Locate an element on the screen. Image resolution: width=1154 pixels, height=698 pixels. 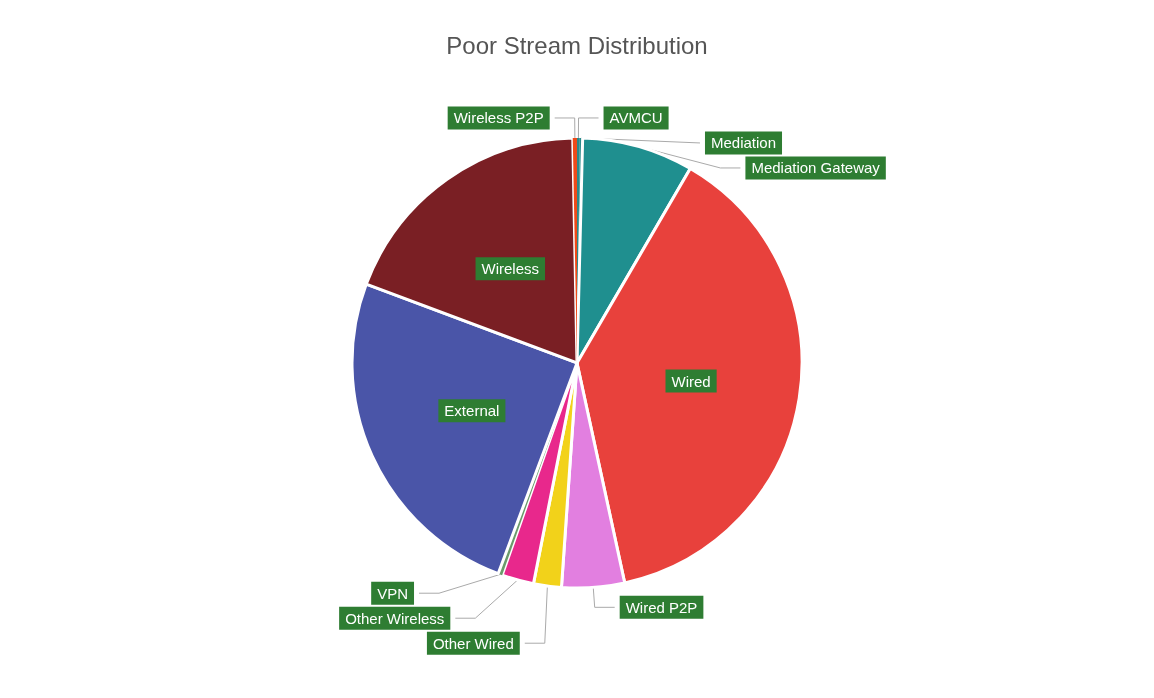
slice-label: External is located at coordinates (472, 411).